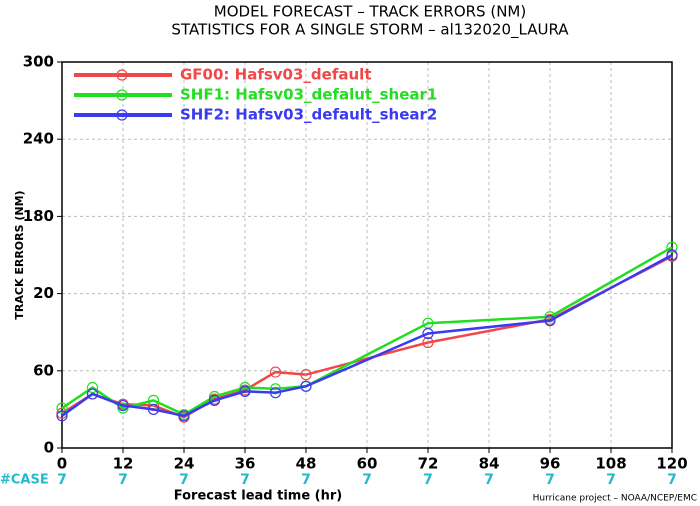  I want to click on y-tick-label: 20, so click(43, 293).